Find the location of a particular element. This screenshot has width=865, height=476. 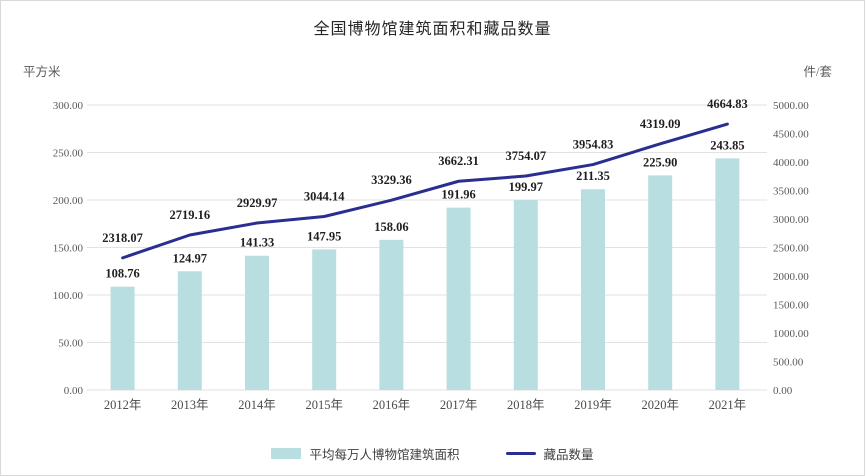

bar-series-swatch-icon is located at coordinates (286, 453).